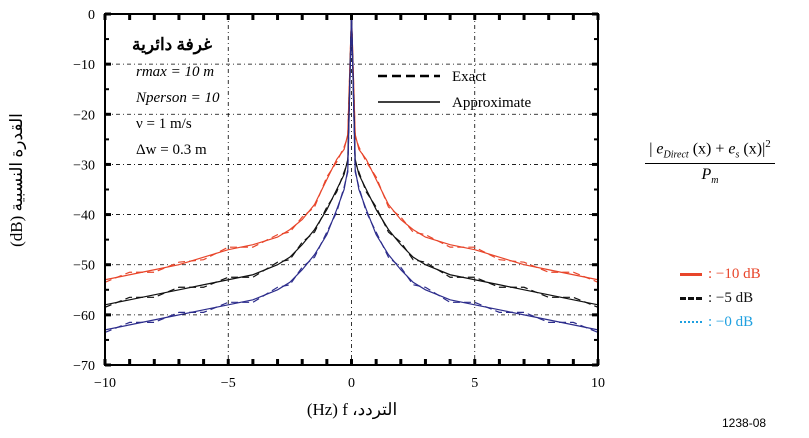 Image resolution: width=809 pixels, height=438 pixels. What do you see at coordinates (84, 165) in the screenshot?
I see `y-tick-label: −30` at bounding box center [84, 165].